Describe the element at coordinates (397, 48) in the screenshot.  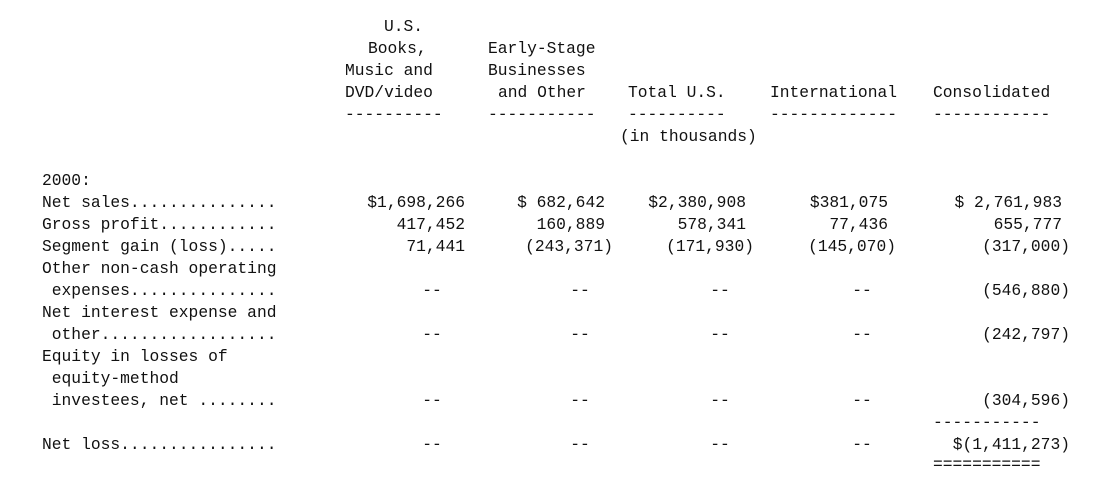
I see `col-us-books-header-line-2: Books,` at that location.